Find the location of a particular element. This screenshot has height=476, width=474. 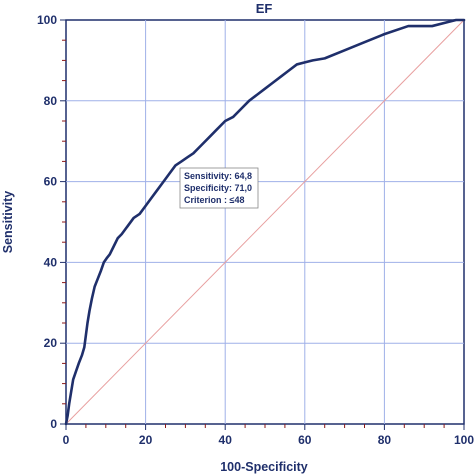

x-tick-label: 80 is located at coordinates (385, 440).